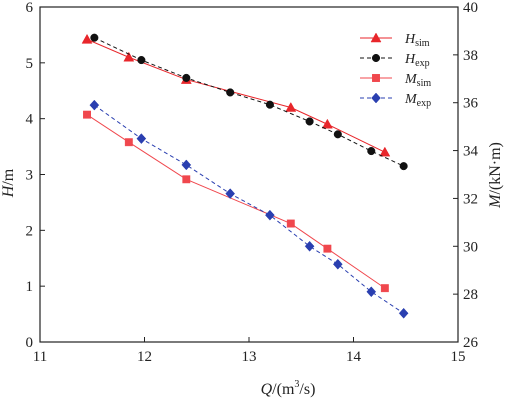  What do you see at coordinates (395, 70) in the screenshot?
I see `legend: Hsim Hexp Msim Mexp` at bounding box center [395, 70].